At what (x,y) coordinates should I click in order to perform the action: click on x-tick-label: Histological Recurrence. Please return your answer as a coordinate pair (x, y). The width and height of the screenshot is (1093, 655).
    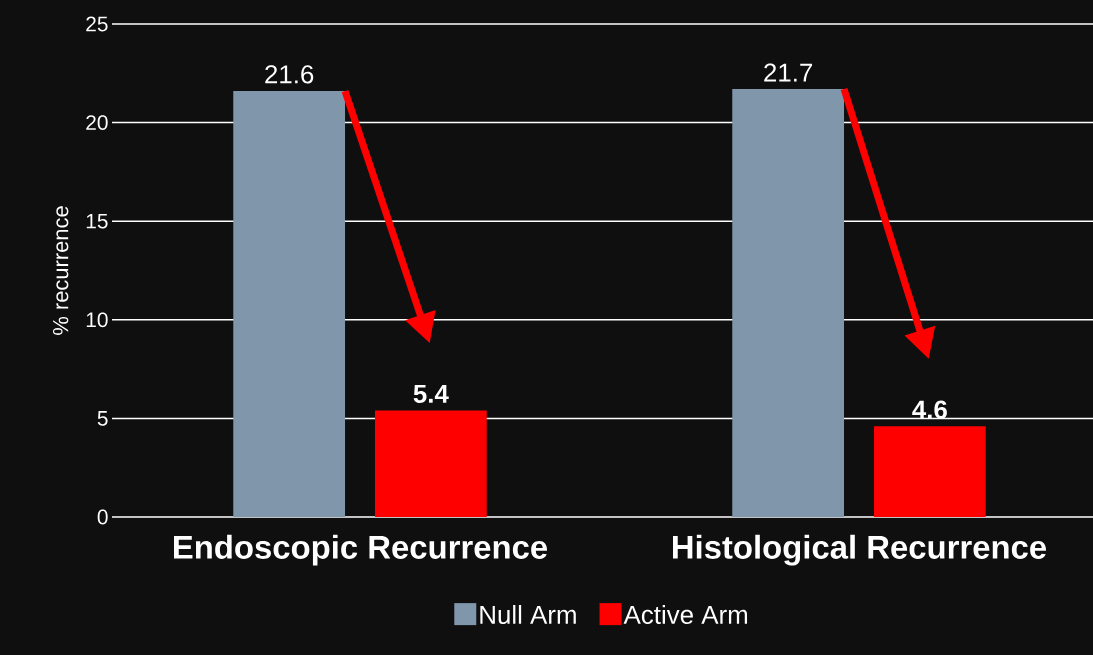
    Looking at the image, I should click on (860, 550).